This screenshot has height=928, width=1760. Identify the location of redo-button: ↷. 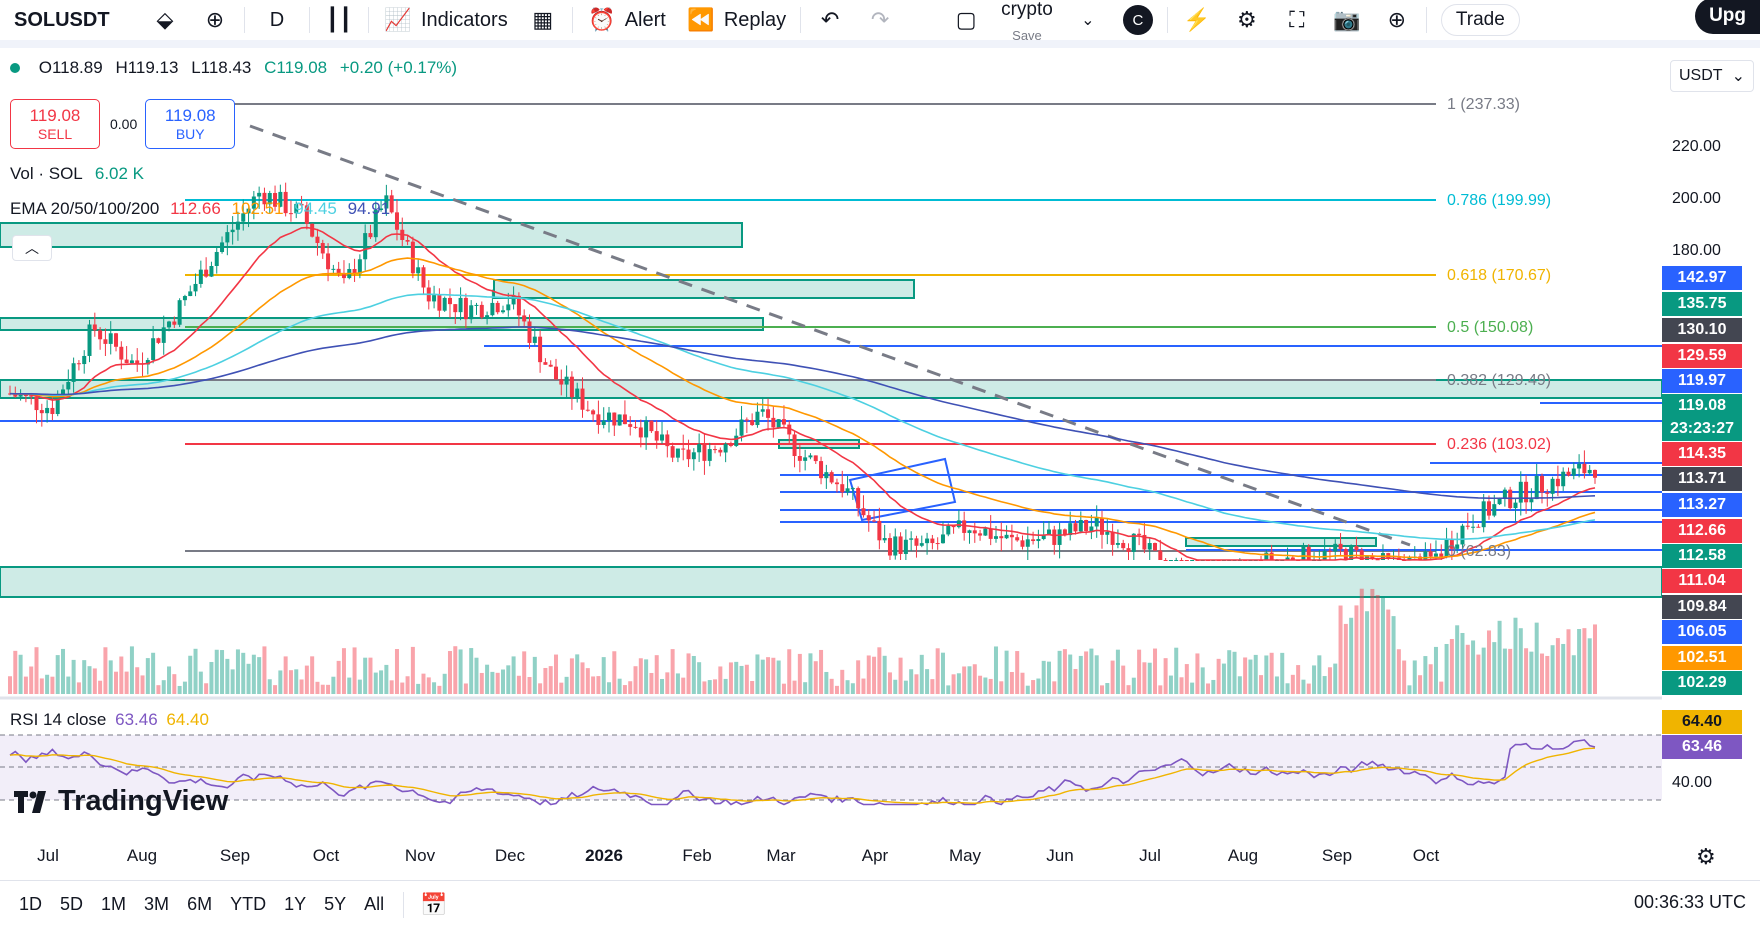
(880, 20).